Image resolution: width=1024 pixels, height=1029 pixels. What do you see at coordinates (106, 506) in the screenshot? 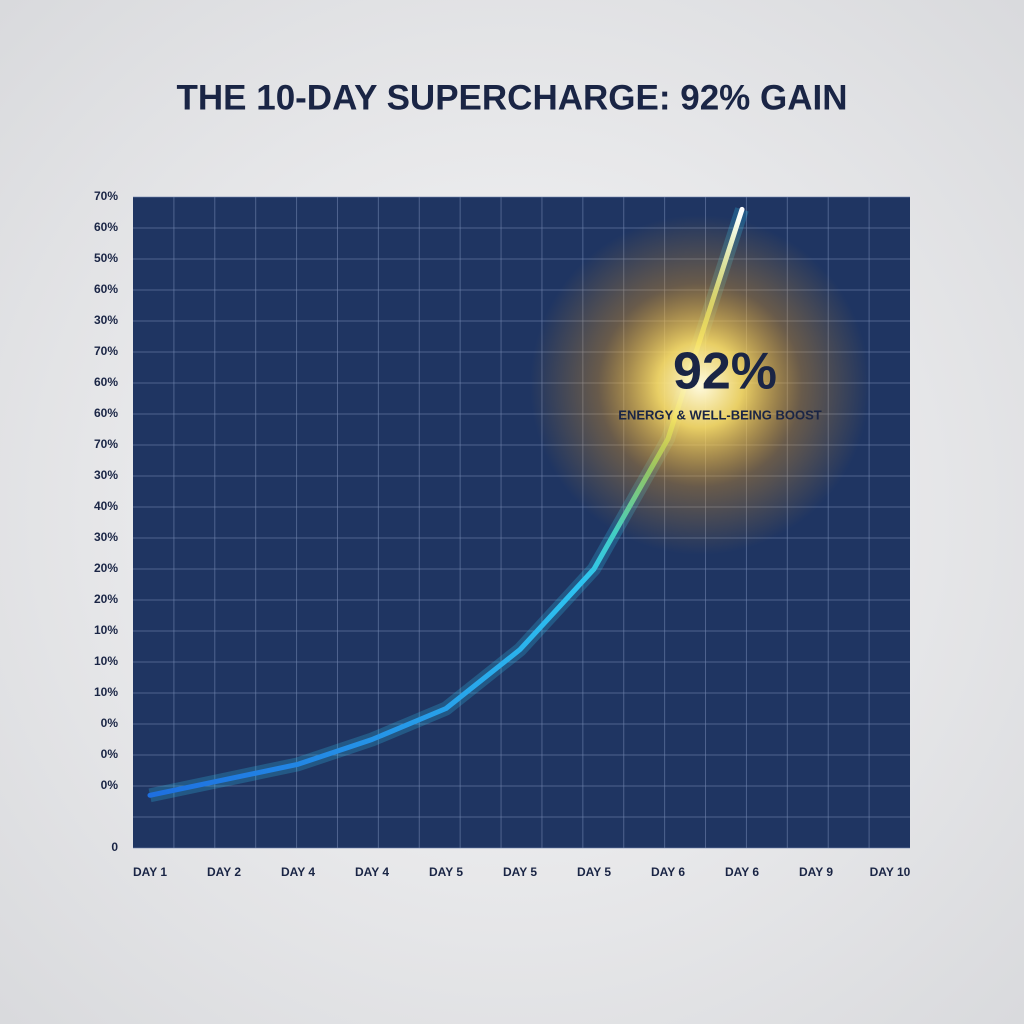
I see `y-tick-label: 40%` at bounding box center [106, 506].